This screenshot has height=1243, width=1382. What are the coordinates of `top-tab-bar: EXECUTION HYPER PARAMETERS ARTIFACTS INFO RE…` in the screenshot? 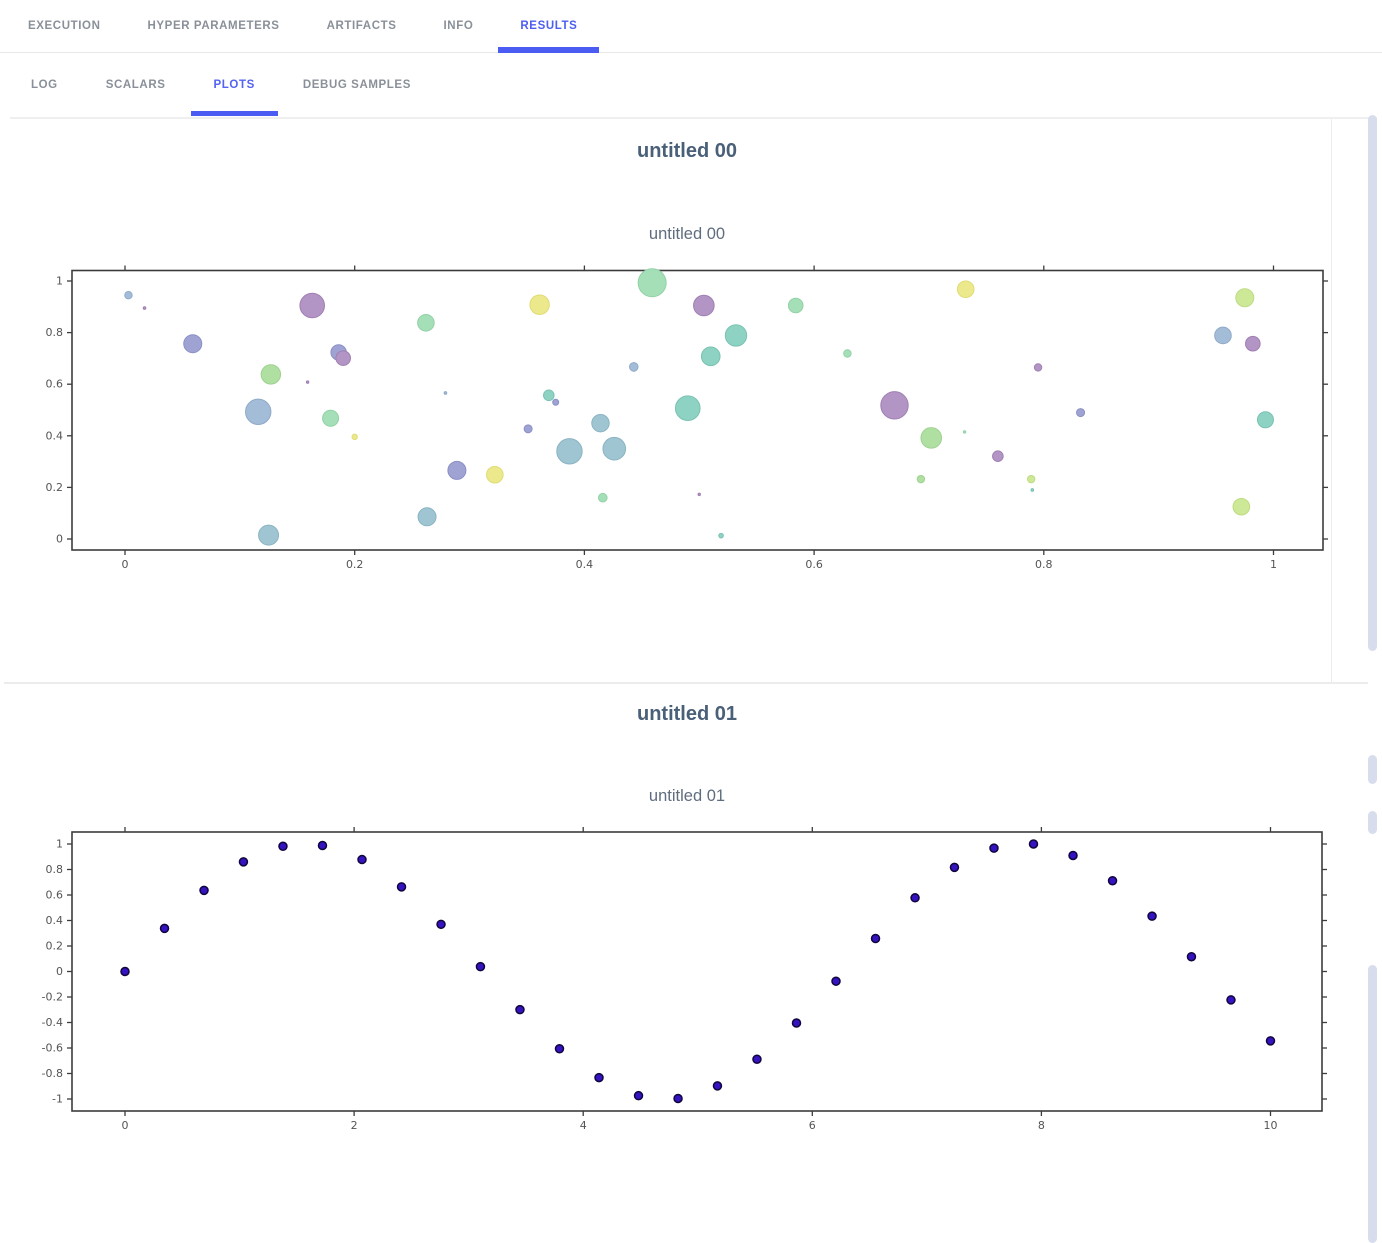 It's located at (691, 26).